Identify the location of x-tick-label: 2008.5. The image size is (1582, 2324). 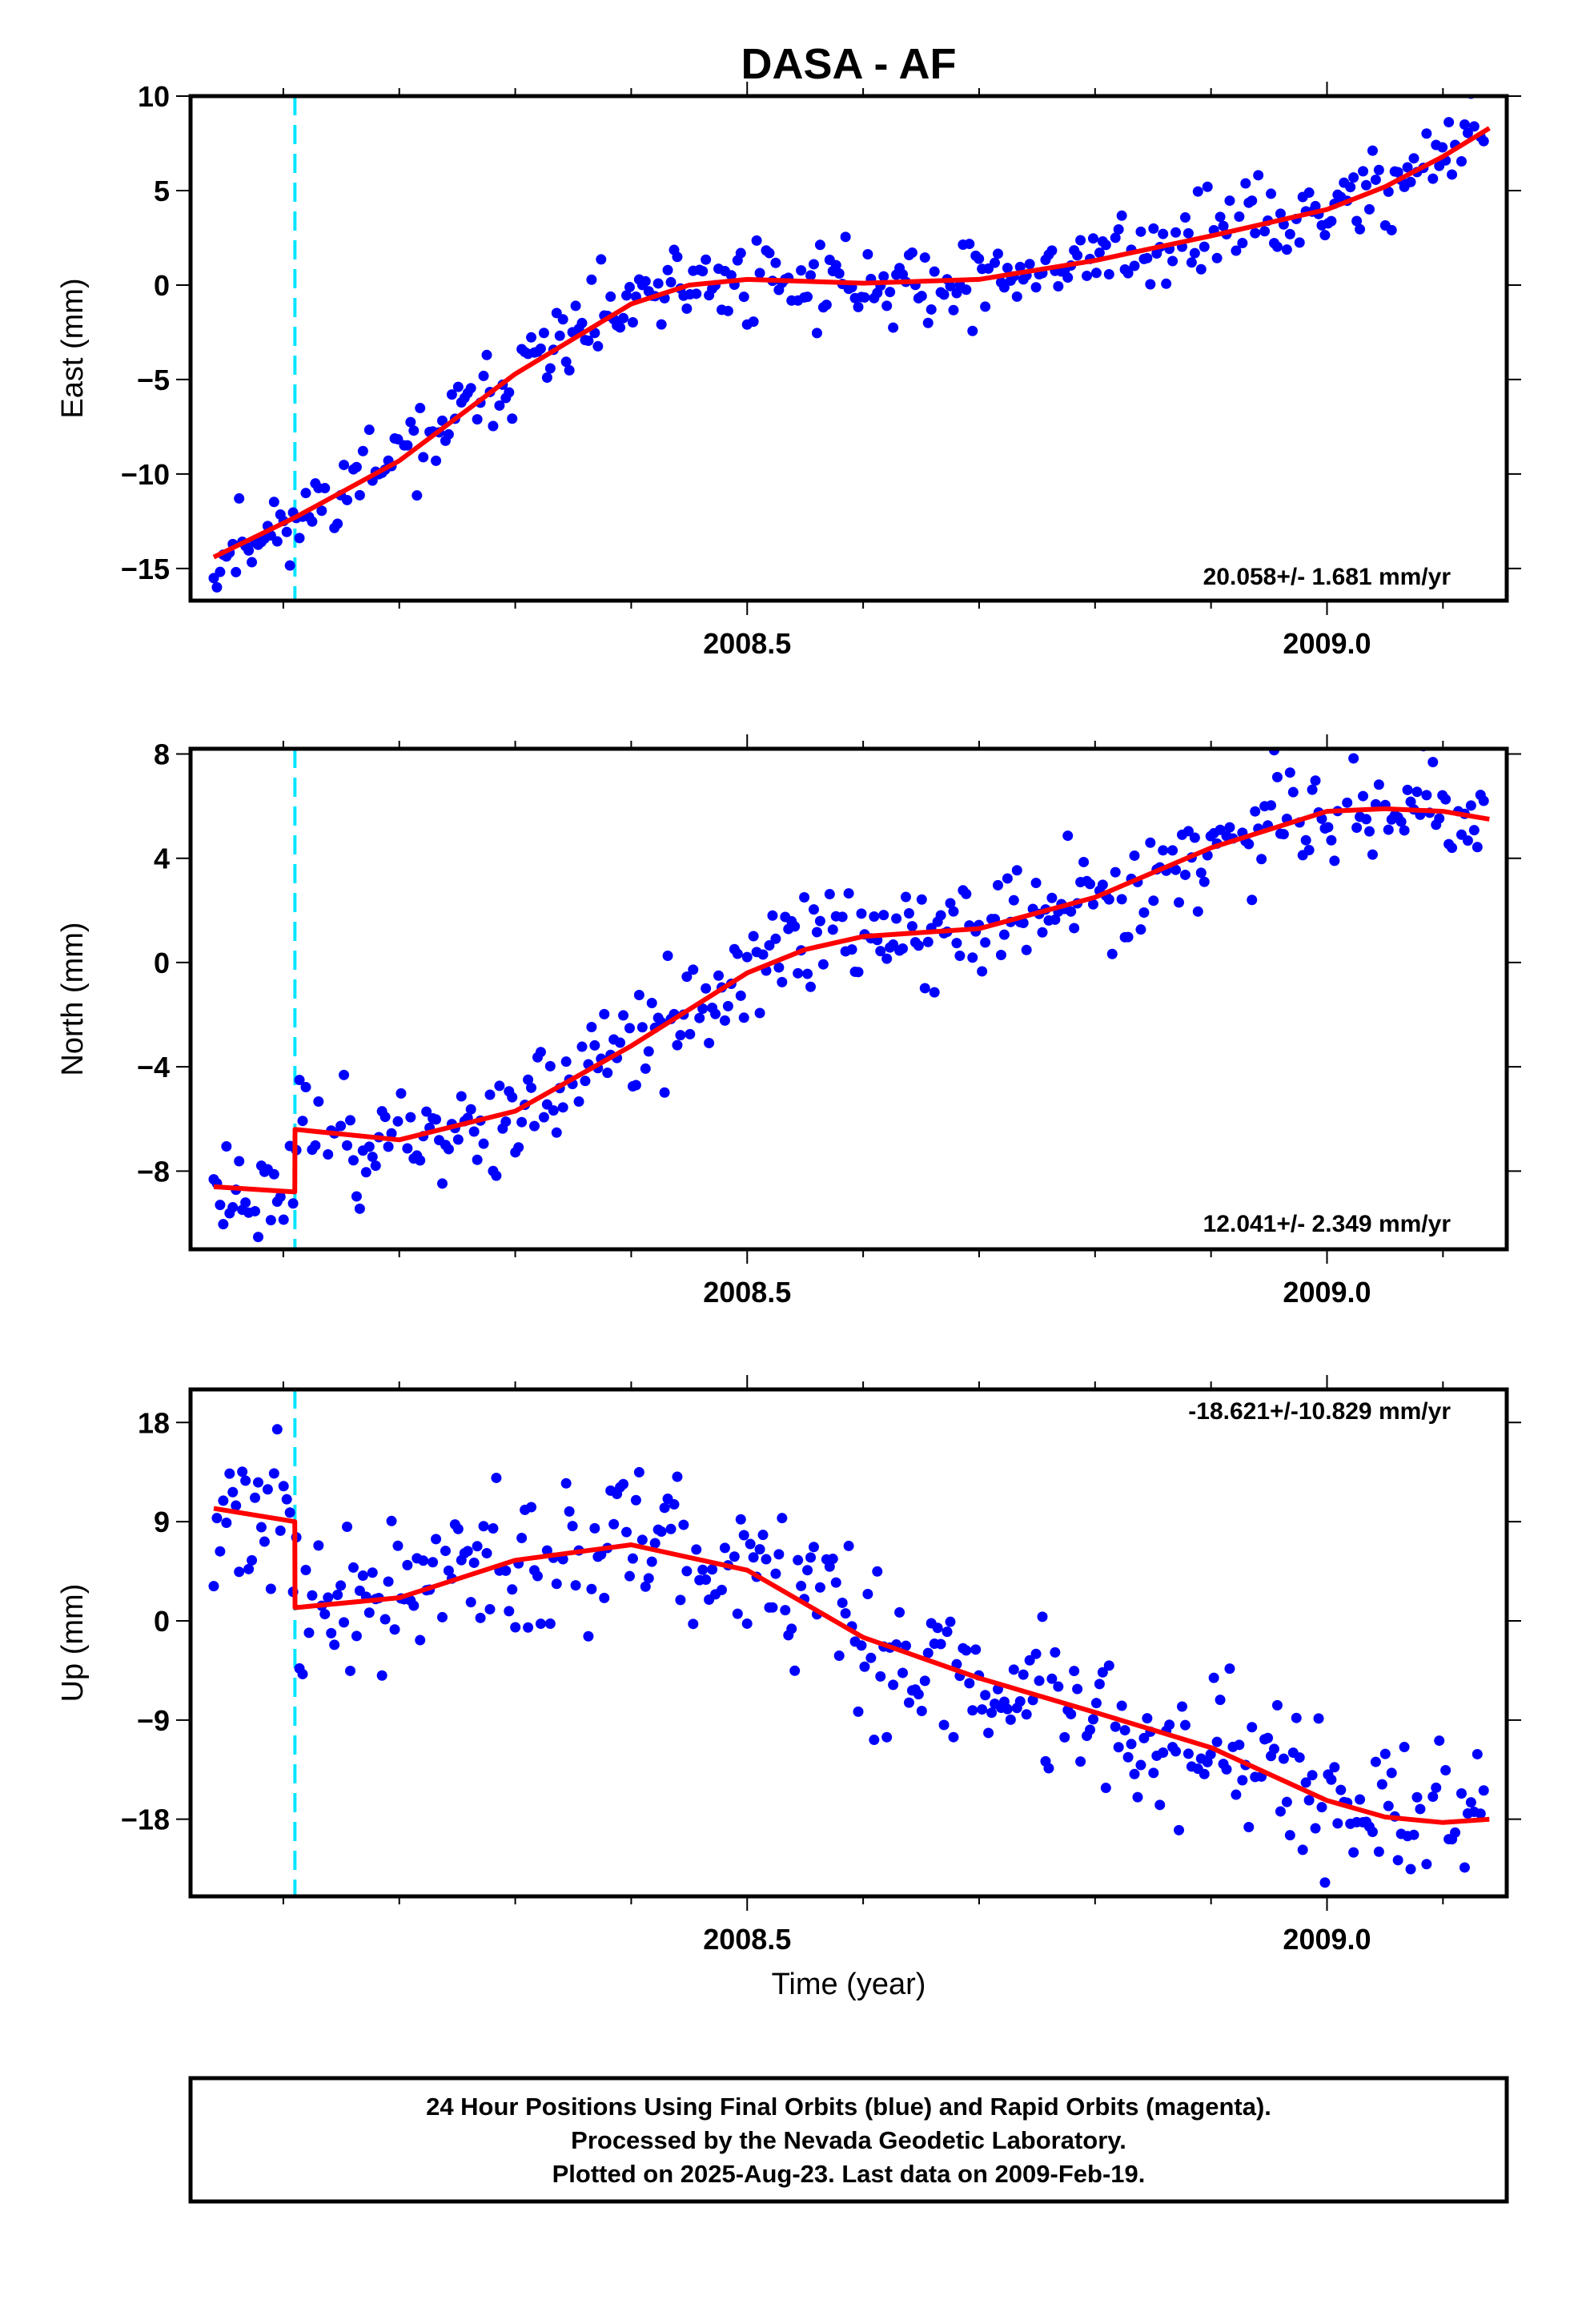
(747, 1292).